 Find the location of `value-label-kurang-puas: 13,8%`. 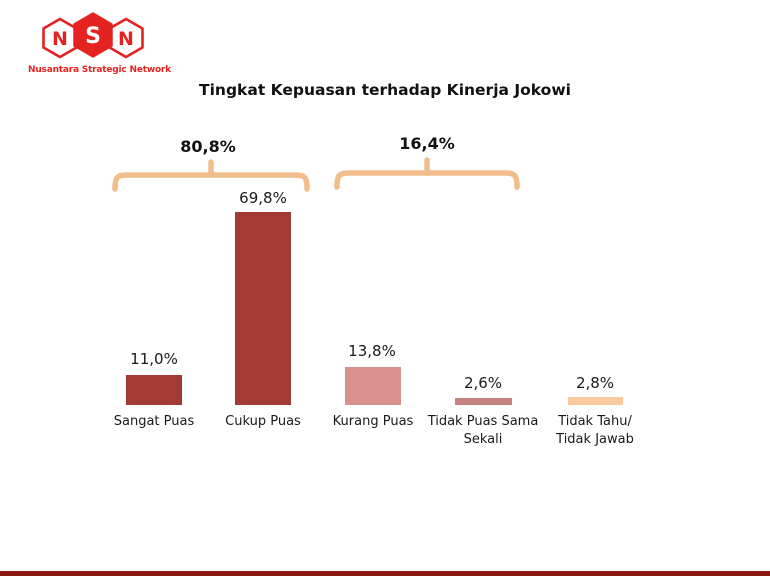

value-label-kurang-puas: 13,8% is located at coordinates (372, 351).